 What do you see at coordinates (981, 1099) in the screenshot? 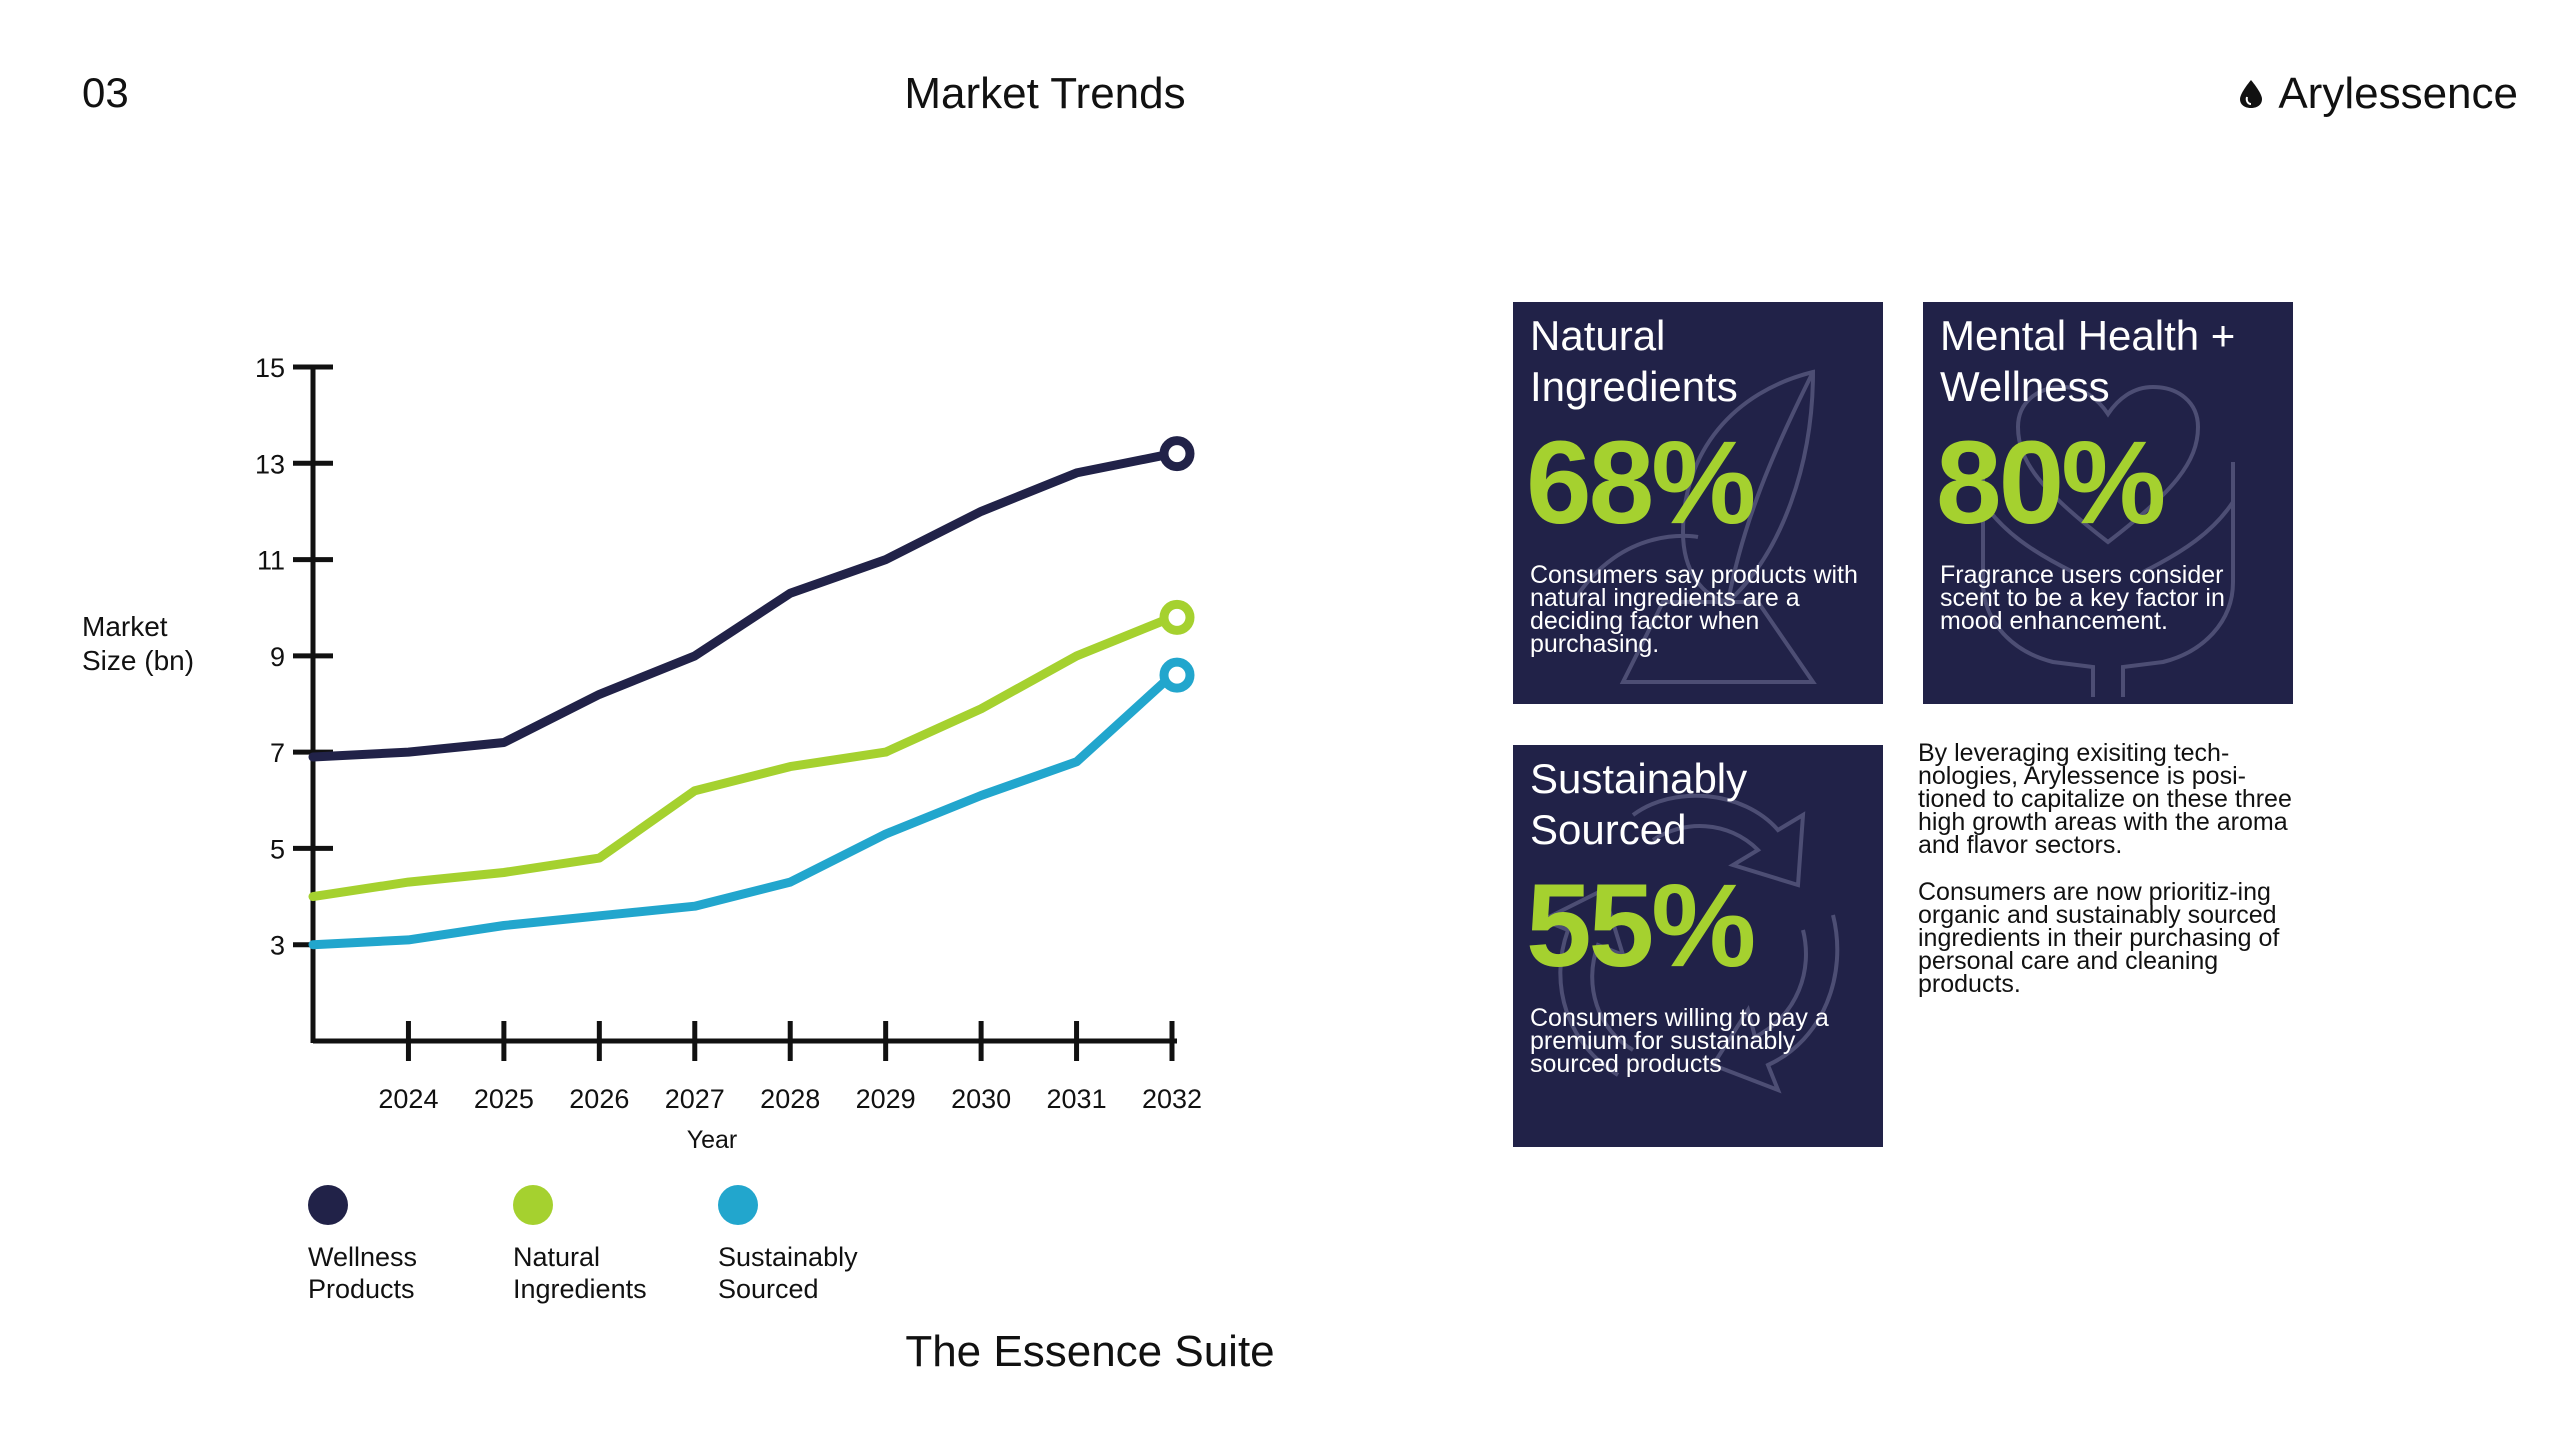
I see `x-tick-label: 2030` at bounding box center [981, 1099].